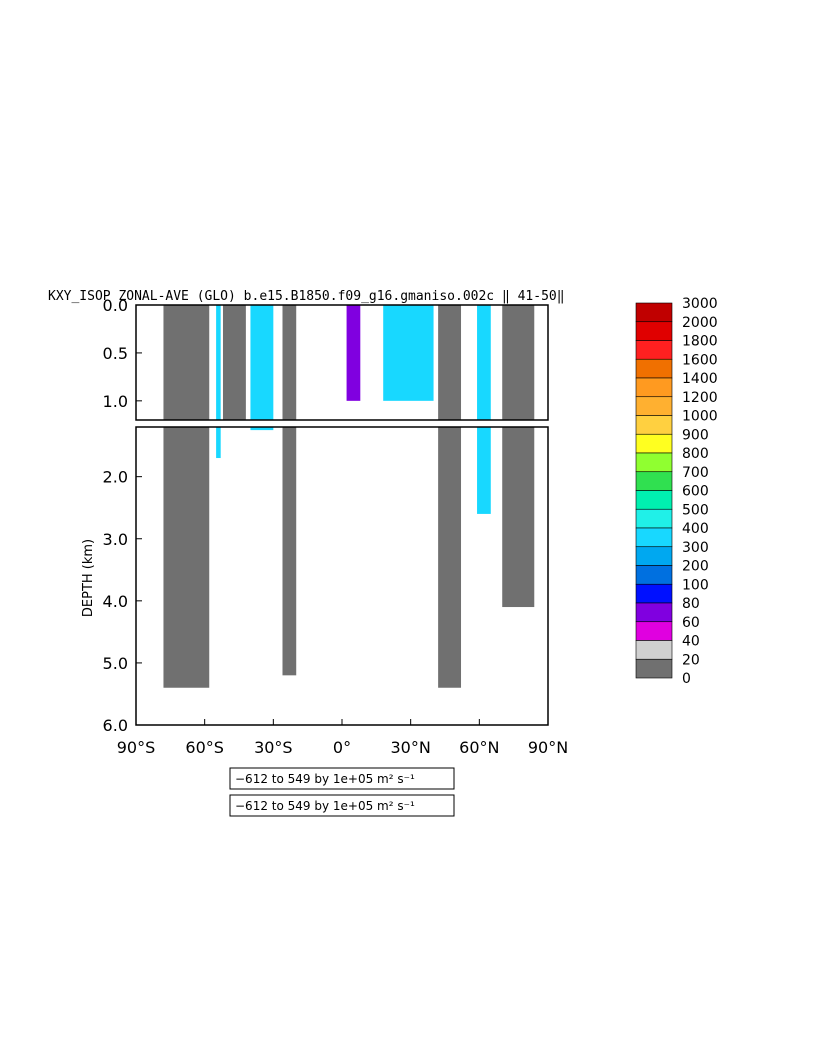 The image size is (818, 1060). Describe the element at coordinates (691, 642) in the screenshot. I see `colorbar-label: 40` at that location.